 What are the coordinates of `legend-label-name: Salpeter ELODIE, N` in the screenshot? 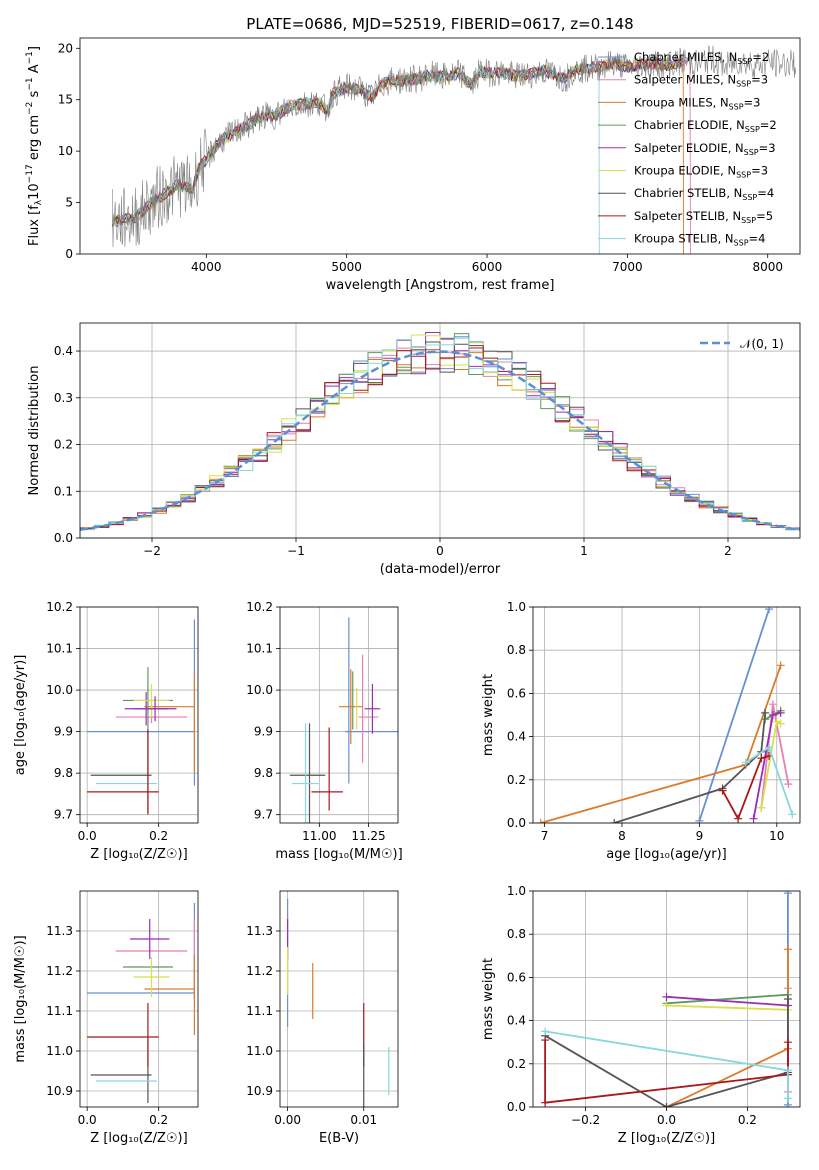 It's located at (689, 148).